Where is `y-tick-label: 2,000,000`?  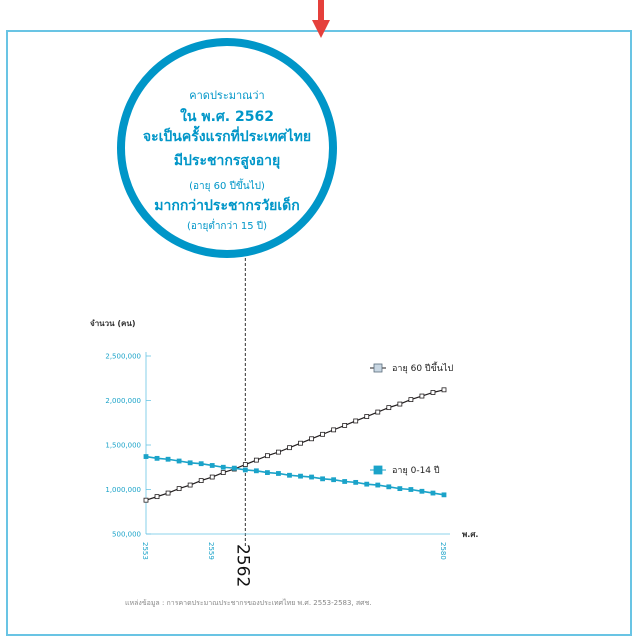 y-tick-label: 2,000,000 is located at coordinates (123, 401).